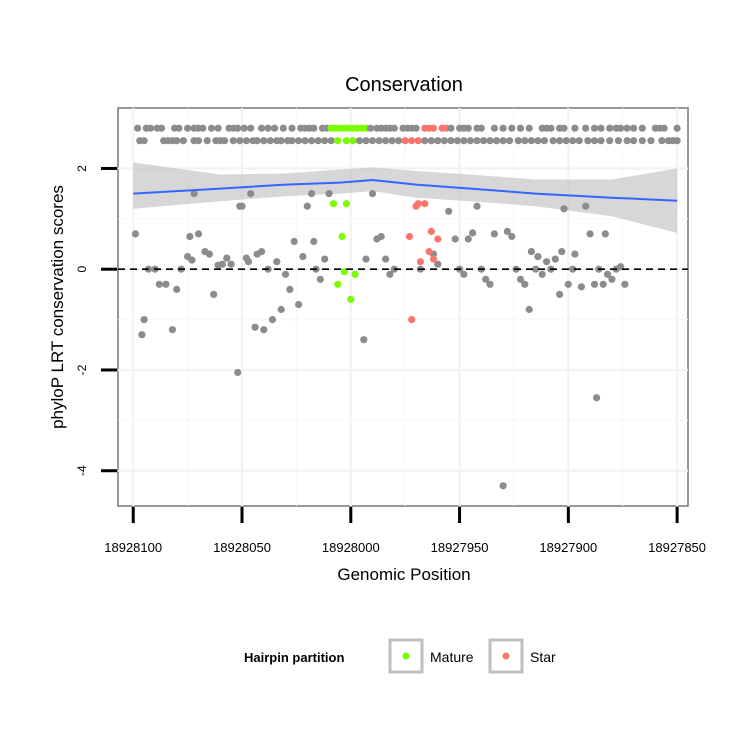 The height and width of the screenshot is (750, 750). What do you see at coordinates (452, 657) in the screenshot?
I see `legend-label-mature: Mature` at bounding box center [452, 657].